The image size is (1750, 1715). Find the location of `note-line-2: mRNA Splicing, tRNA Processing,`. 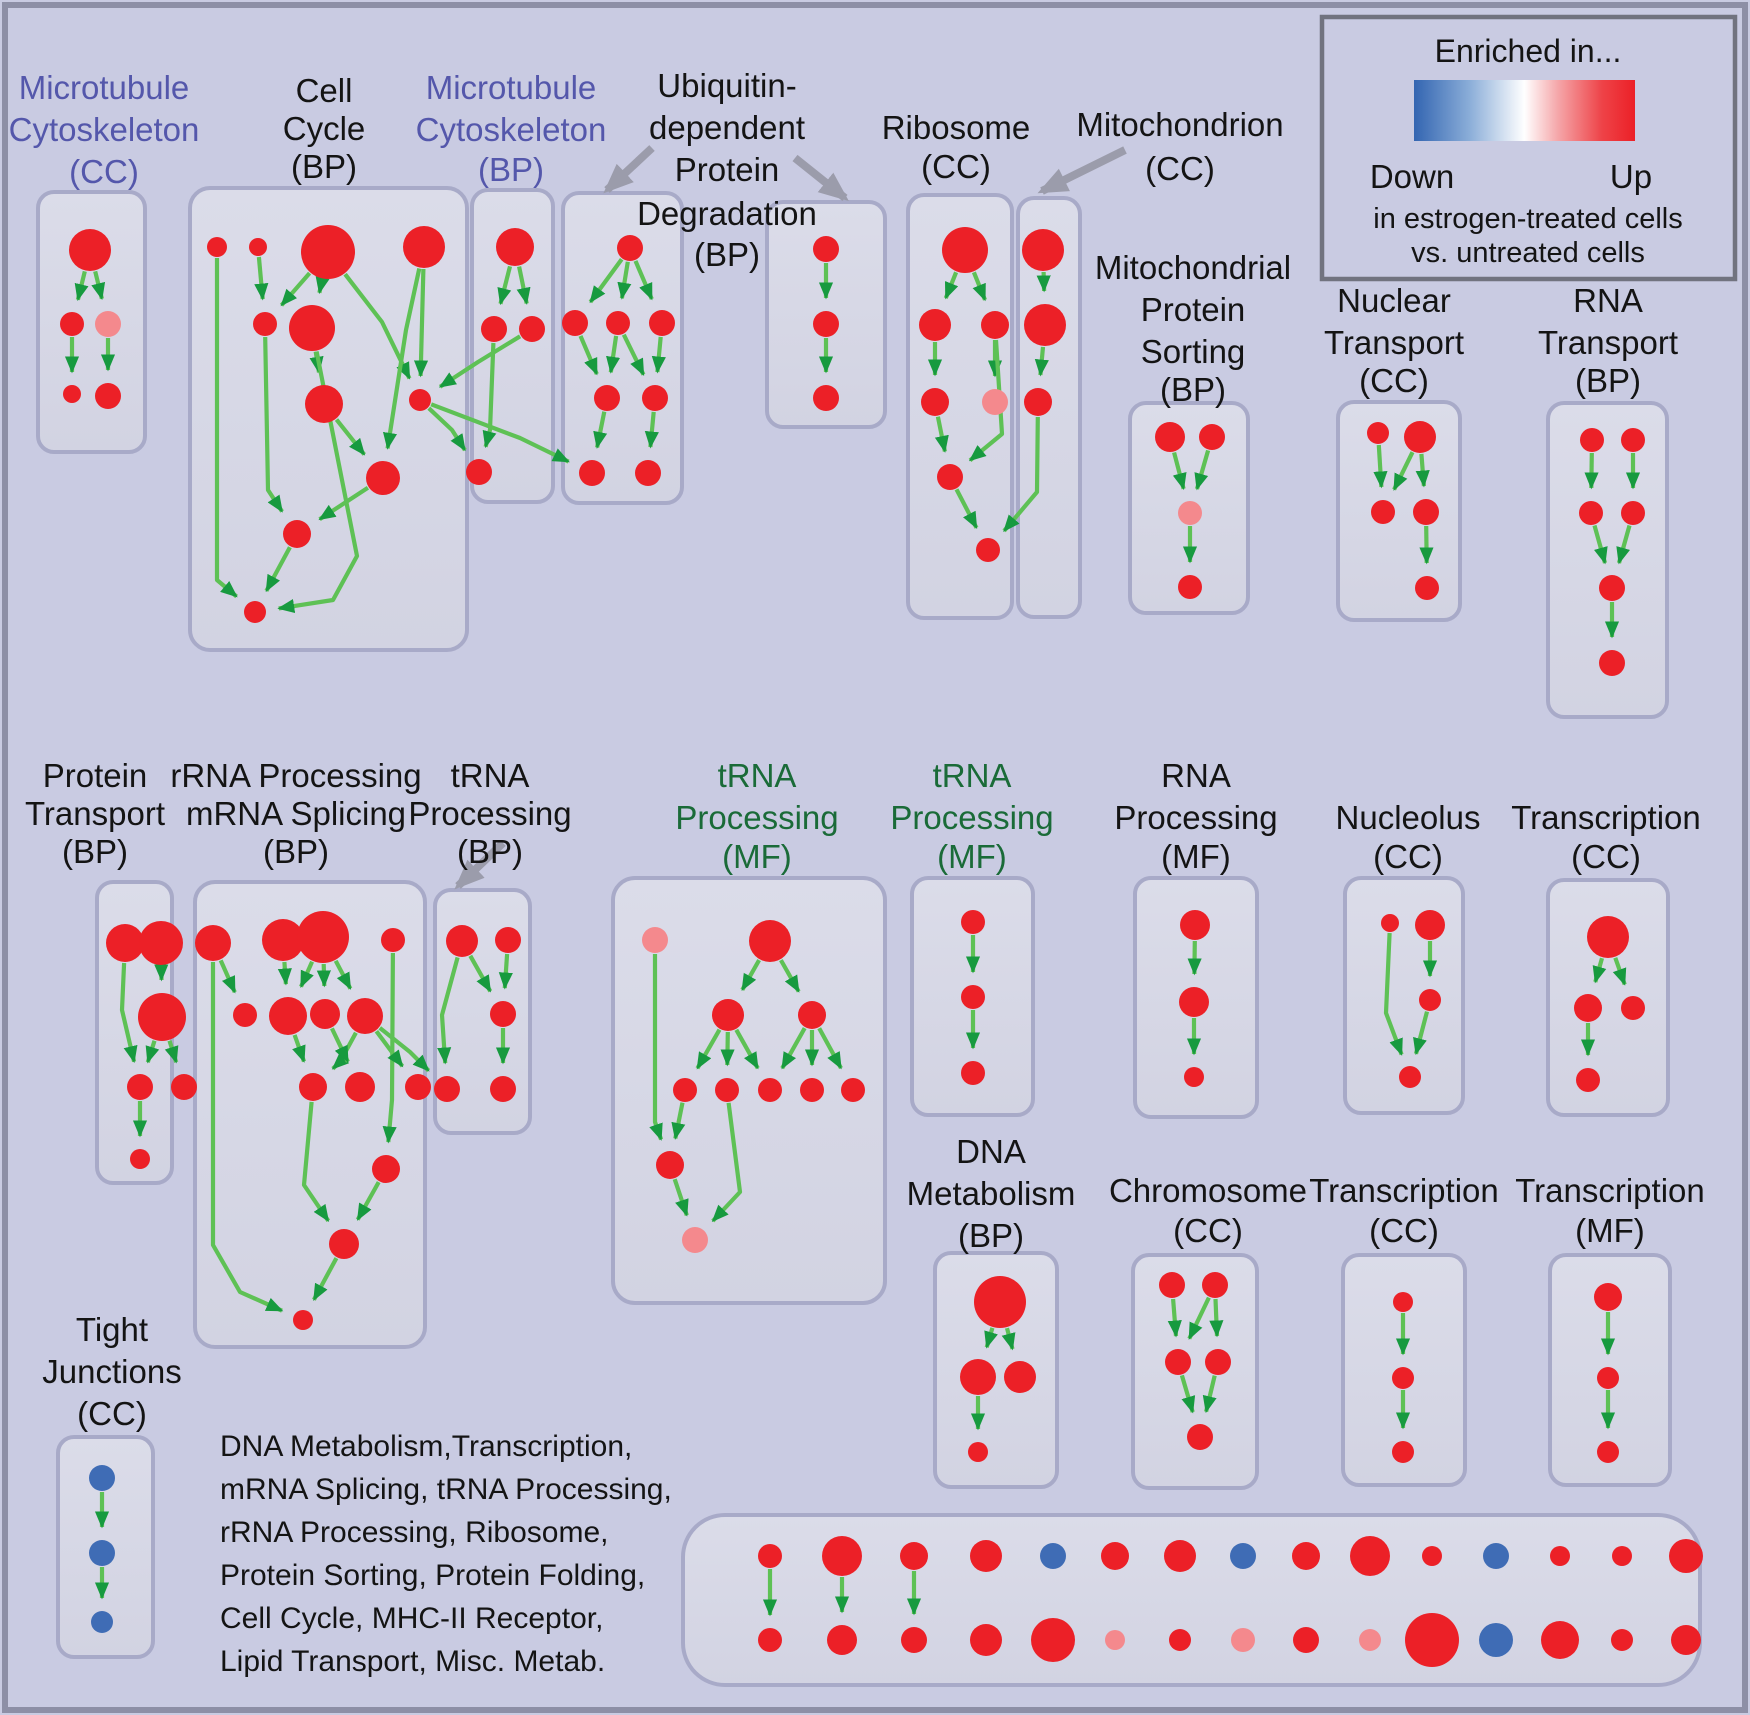

note-line-2: mRNA Splicing, tRNA Processing, is located at coordinates (446, 1489).